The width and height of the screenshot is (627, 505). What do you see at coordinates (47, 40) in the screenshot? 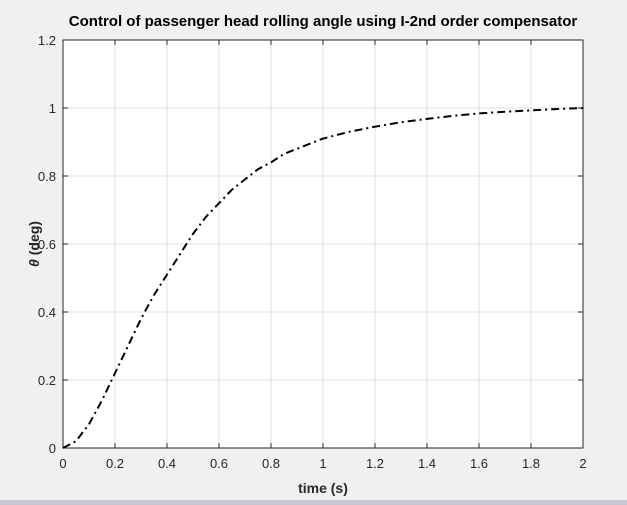
I see `y-tick-label: 1.2` at bounding box center [47, 40].